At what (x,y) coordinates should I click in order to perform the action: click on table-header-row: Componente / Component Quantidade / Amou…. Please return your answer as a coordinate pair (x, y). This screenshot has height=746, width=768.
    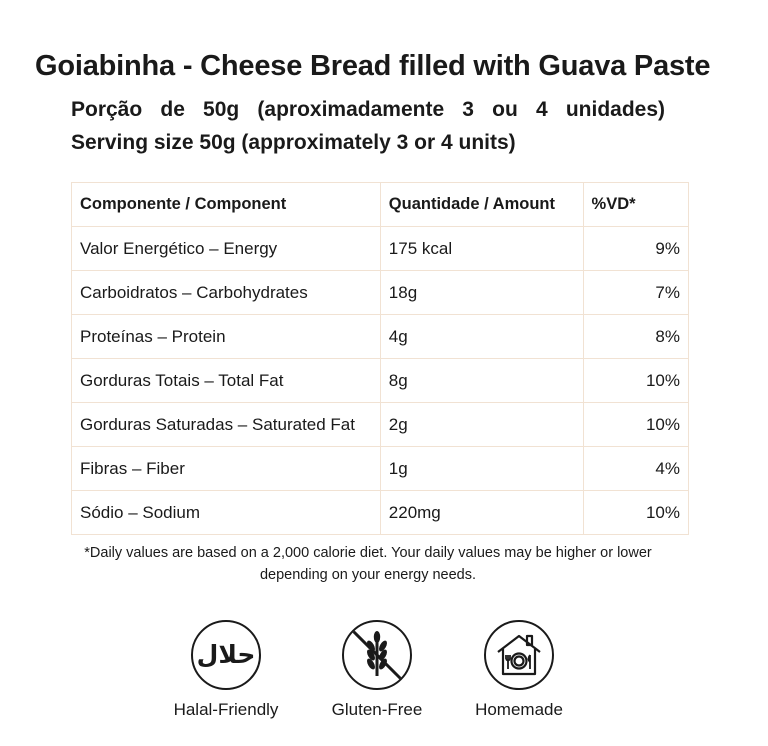
    Looking at the image, I should click on (380, 204).